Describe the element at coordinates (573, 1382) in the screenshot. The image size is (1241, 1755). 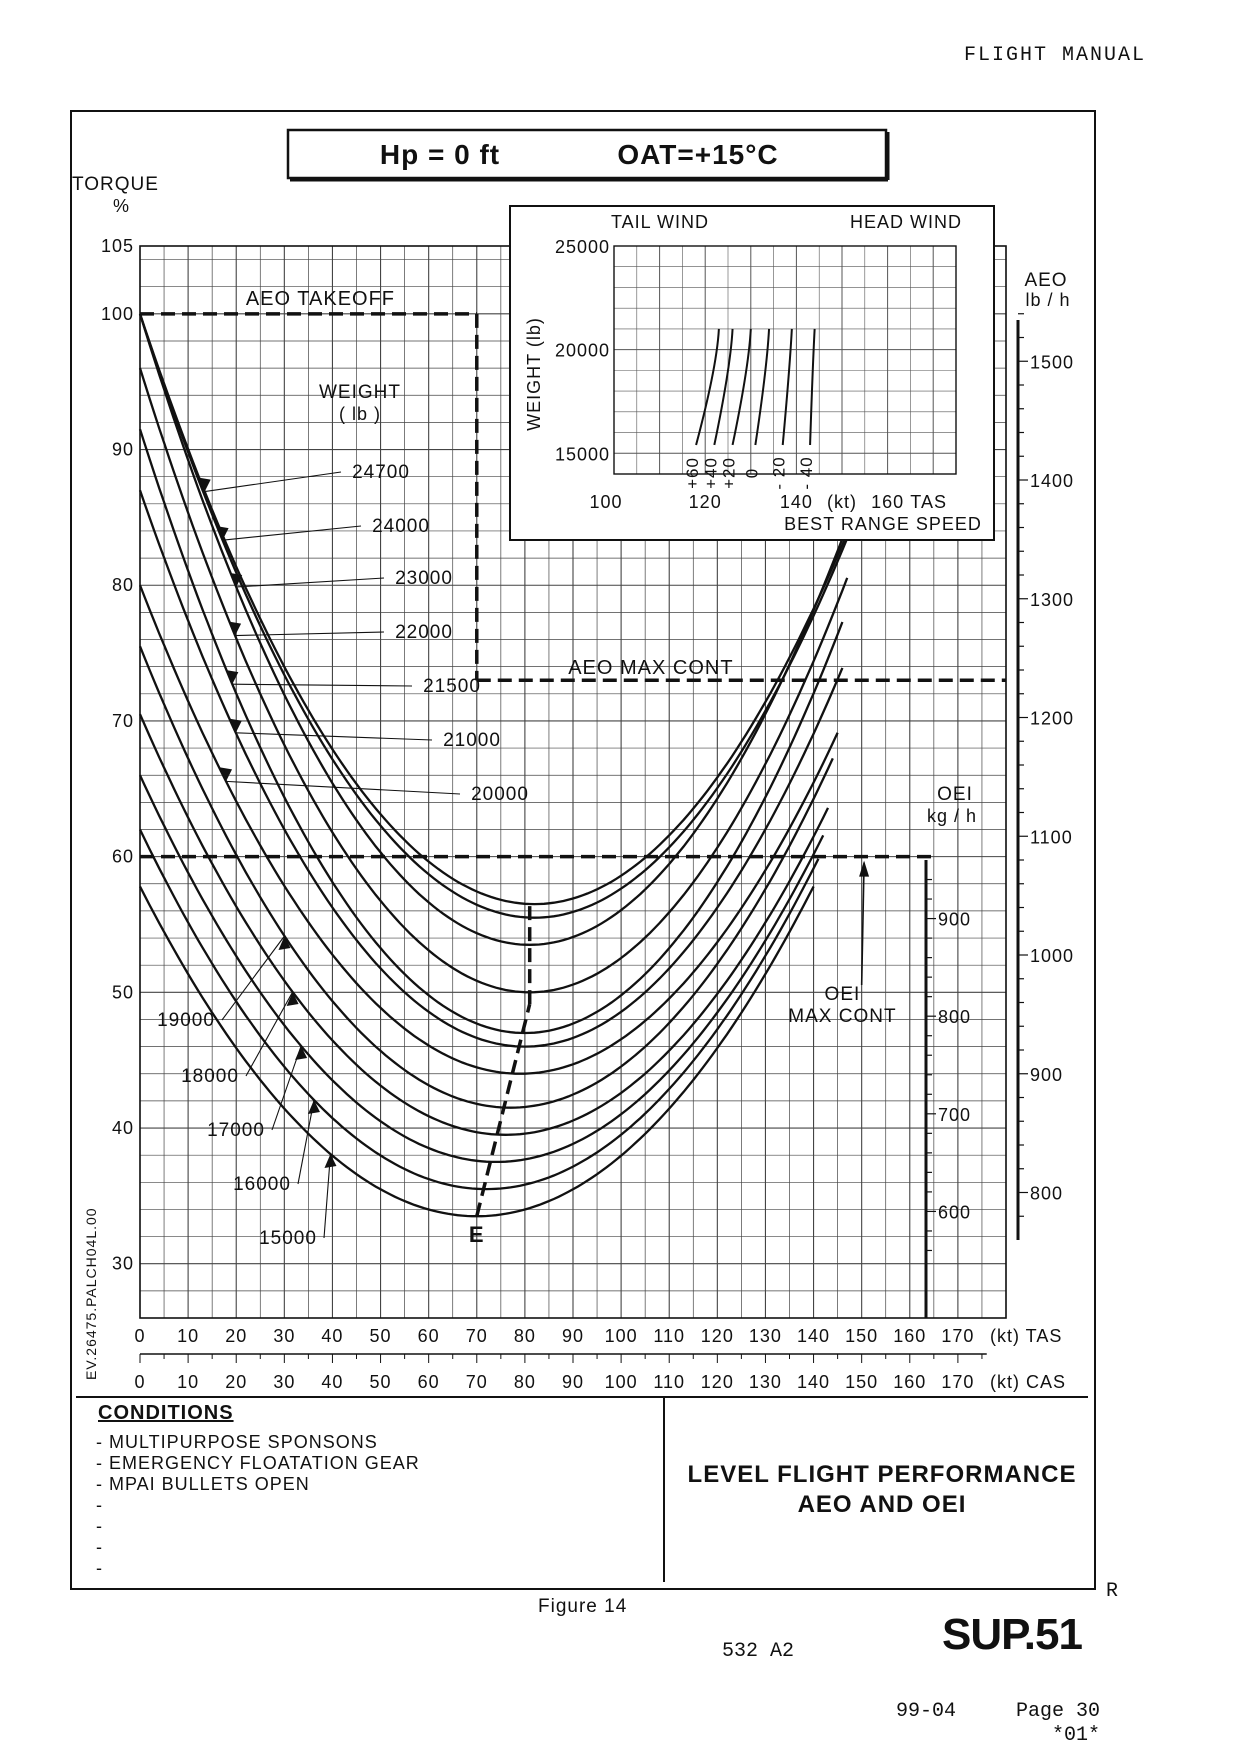
I see `x-tick-label-cas: 90` at that location.